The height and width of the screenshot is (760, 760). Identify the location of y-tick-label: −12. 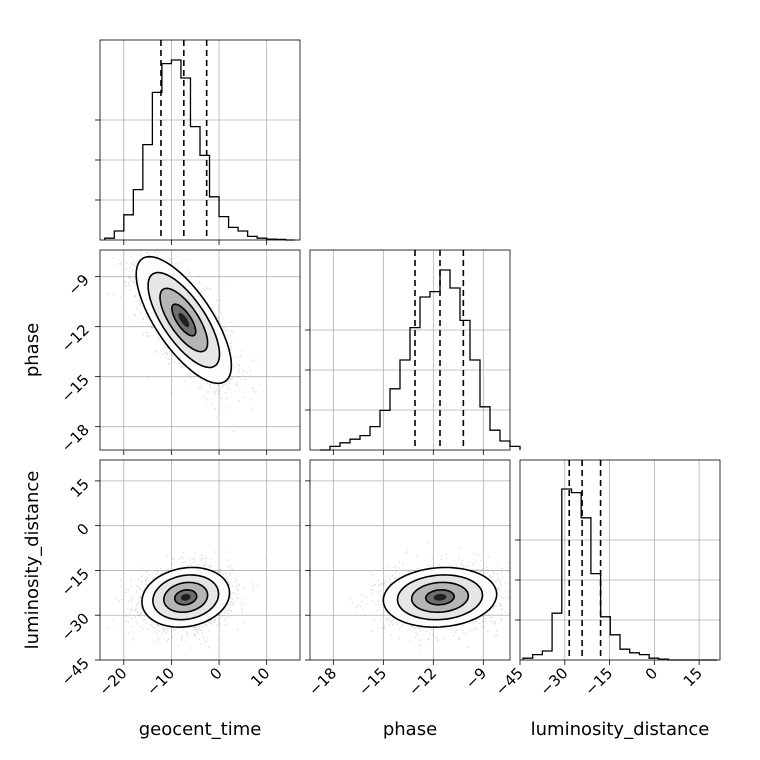
(75, 338).